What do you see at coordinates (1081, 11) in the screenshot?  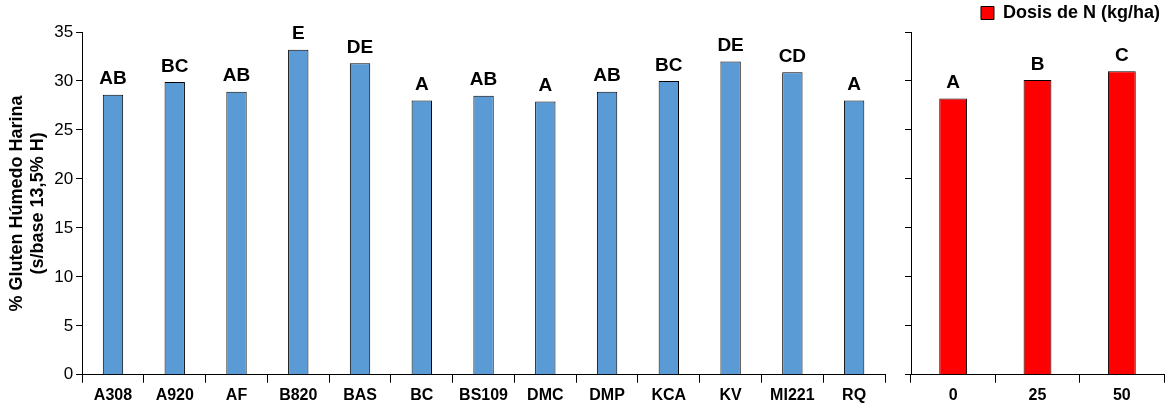 I see `legend-label: Dosis de N (kg/ha)` at bounding box center [1081, 11].